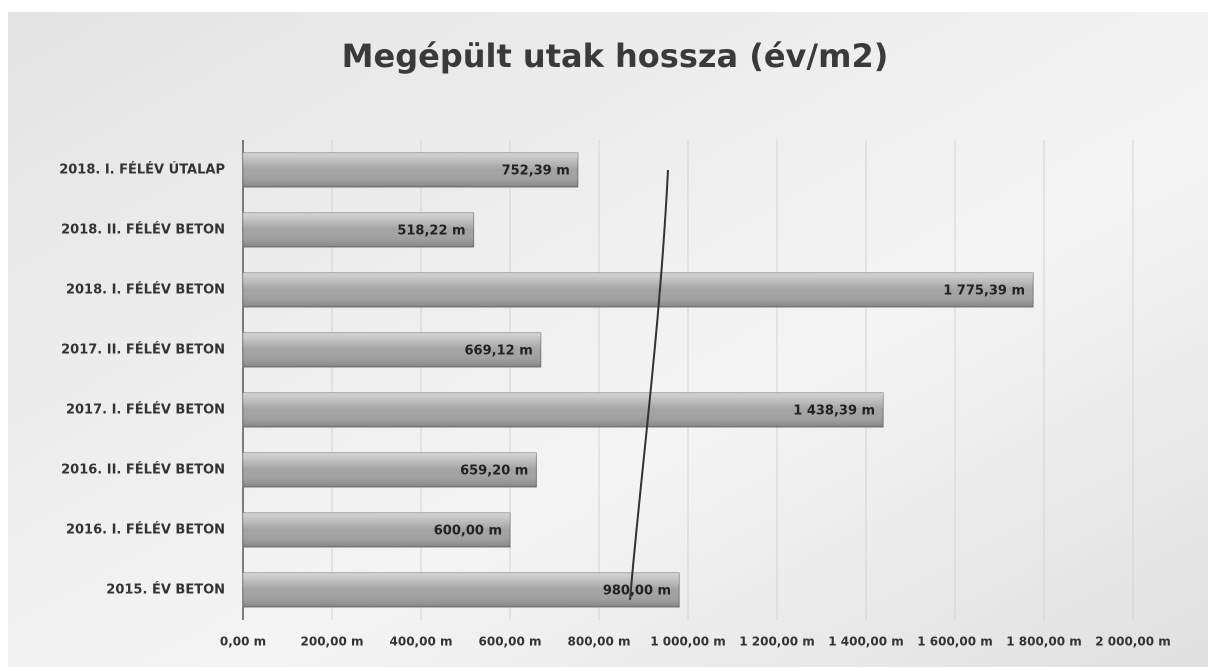  Describe the element at coordinates (615, 56) in the screenshot. I see `chart-title: Megépült utak hossza (év/m2)` at that location.